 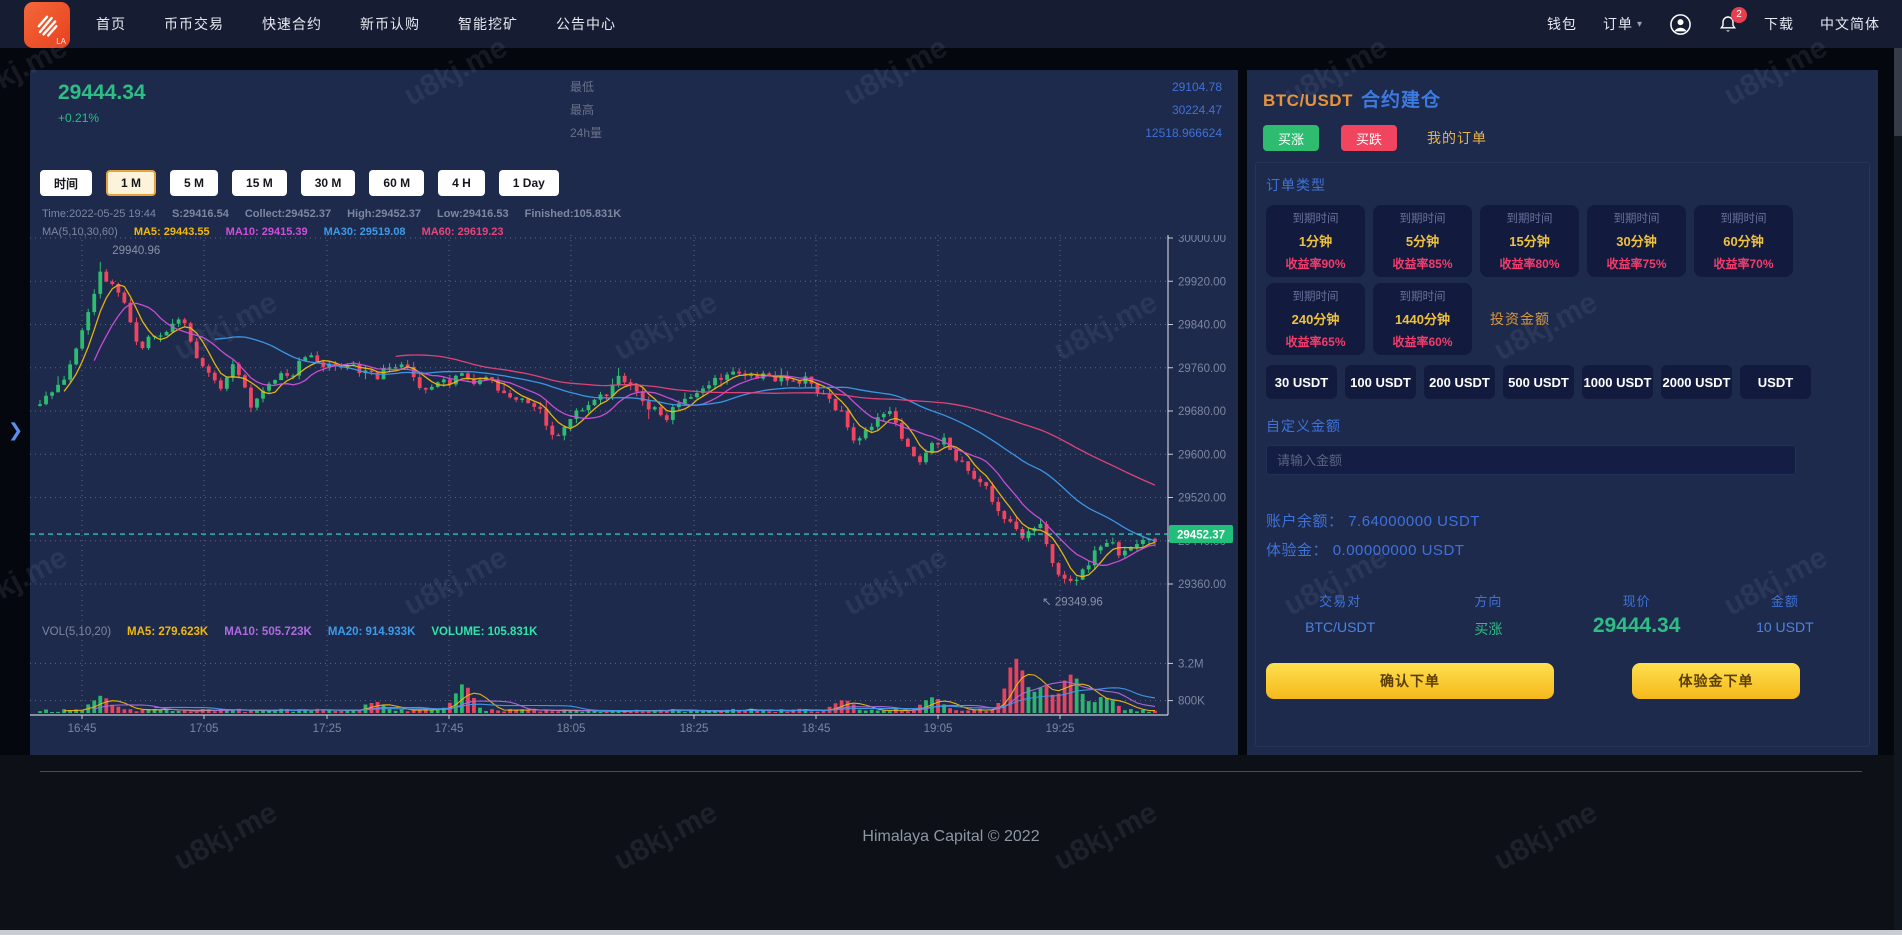 I want to click on footer-divider, so click(x=951, y=771).